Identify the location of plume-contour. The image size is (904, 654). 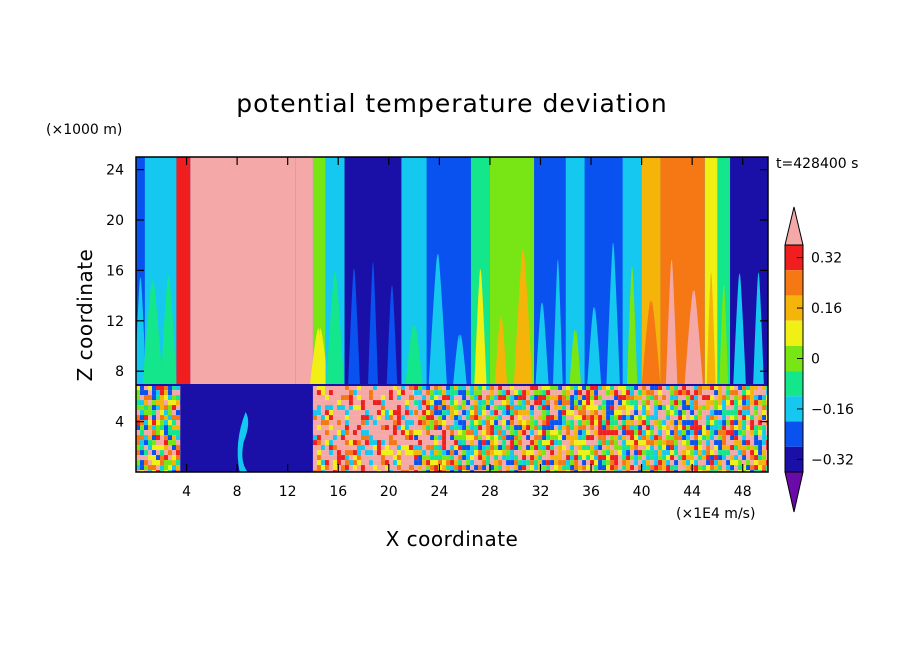
(594, 346).